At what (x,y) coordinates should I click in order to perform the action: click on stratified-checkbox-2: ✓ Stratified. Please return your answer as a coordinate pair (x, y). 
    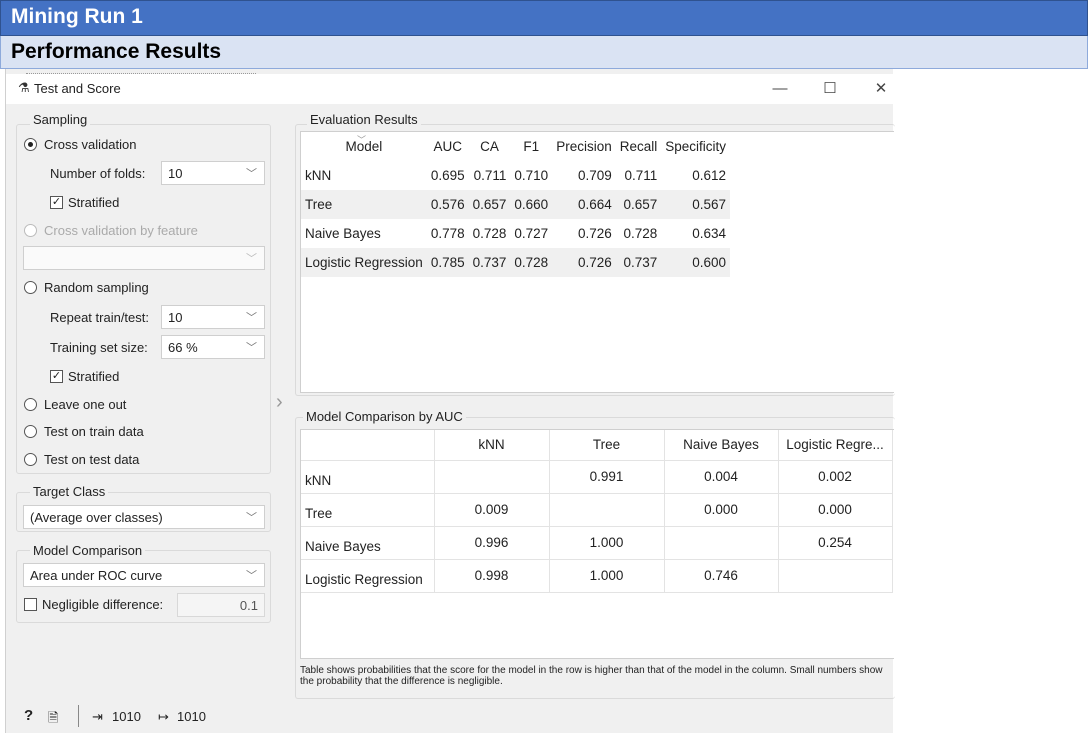
    Looking at the image, I should click on (85, 376).